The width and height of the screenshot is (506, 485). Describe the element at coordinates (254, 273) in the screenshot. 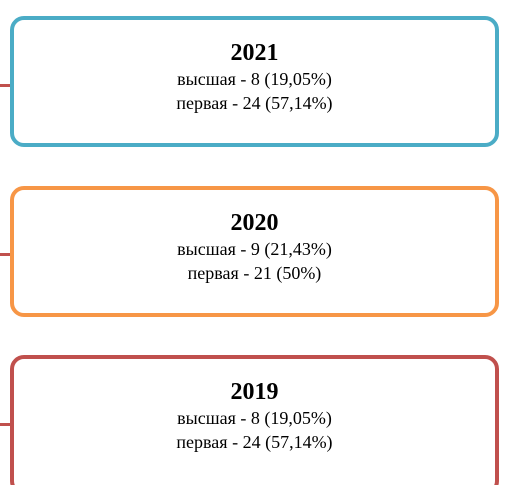

I see `stat-line: первая - 21 (50%)` at that location.